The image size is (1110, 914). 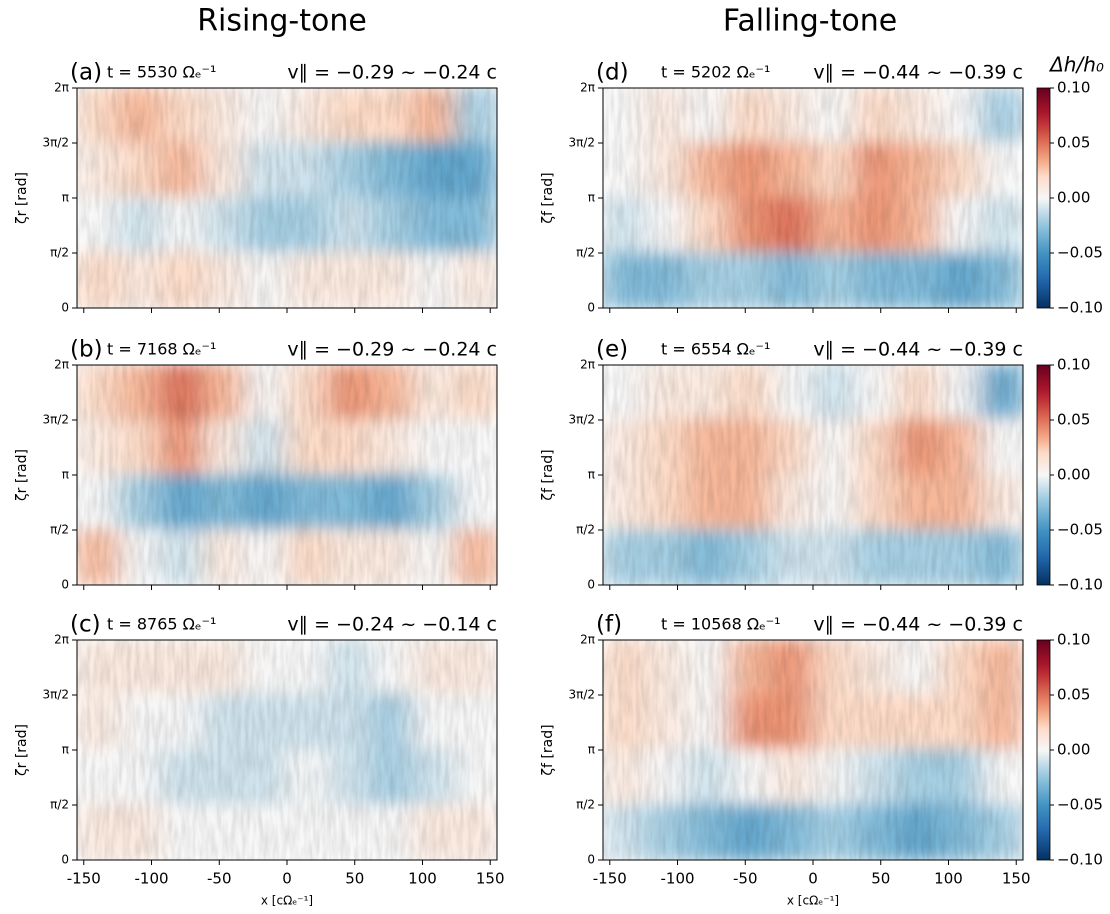 I want to click on panel-label: (c), so click(x=85, y=625).